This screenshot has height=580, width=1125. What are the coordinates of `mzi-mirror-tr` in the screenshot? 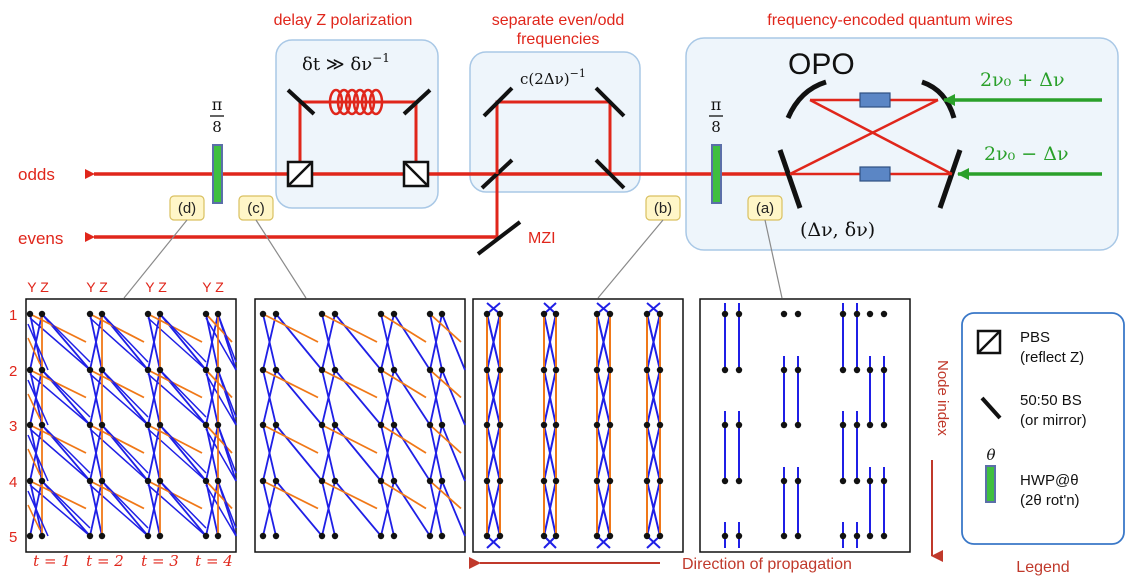 It's located at (610, 102).